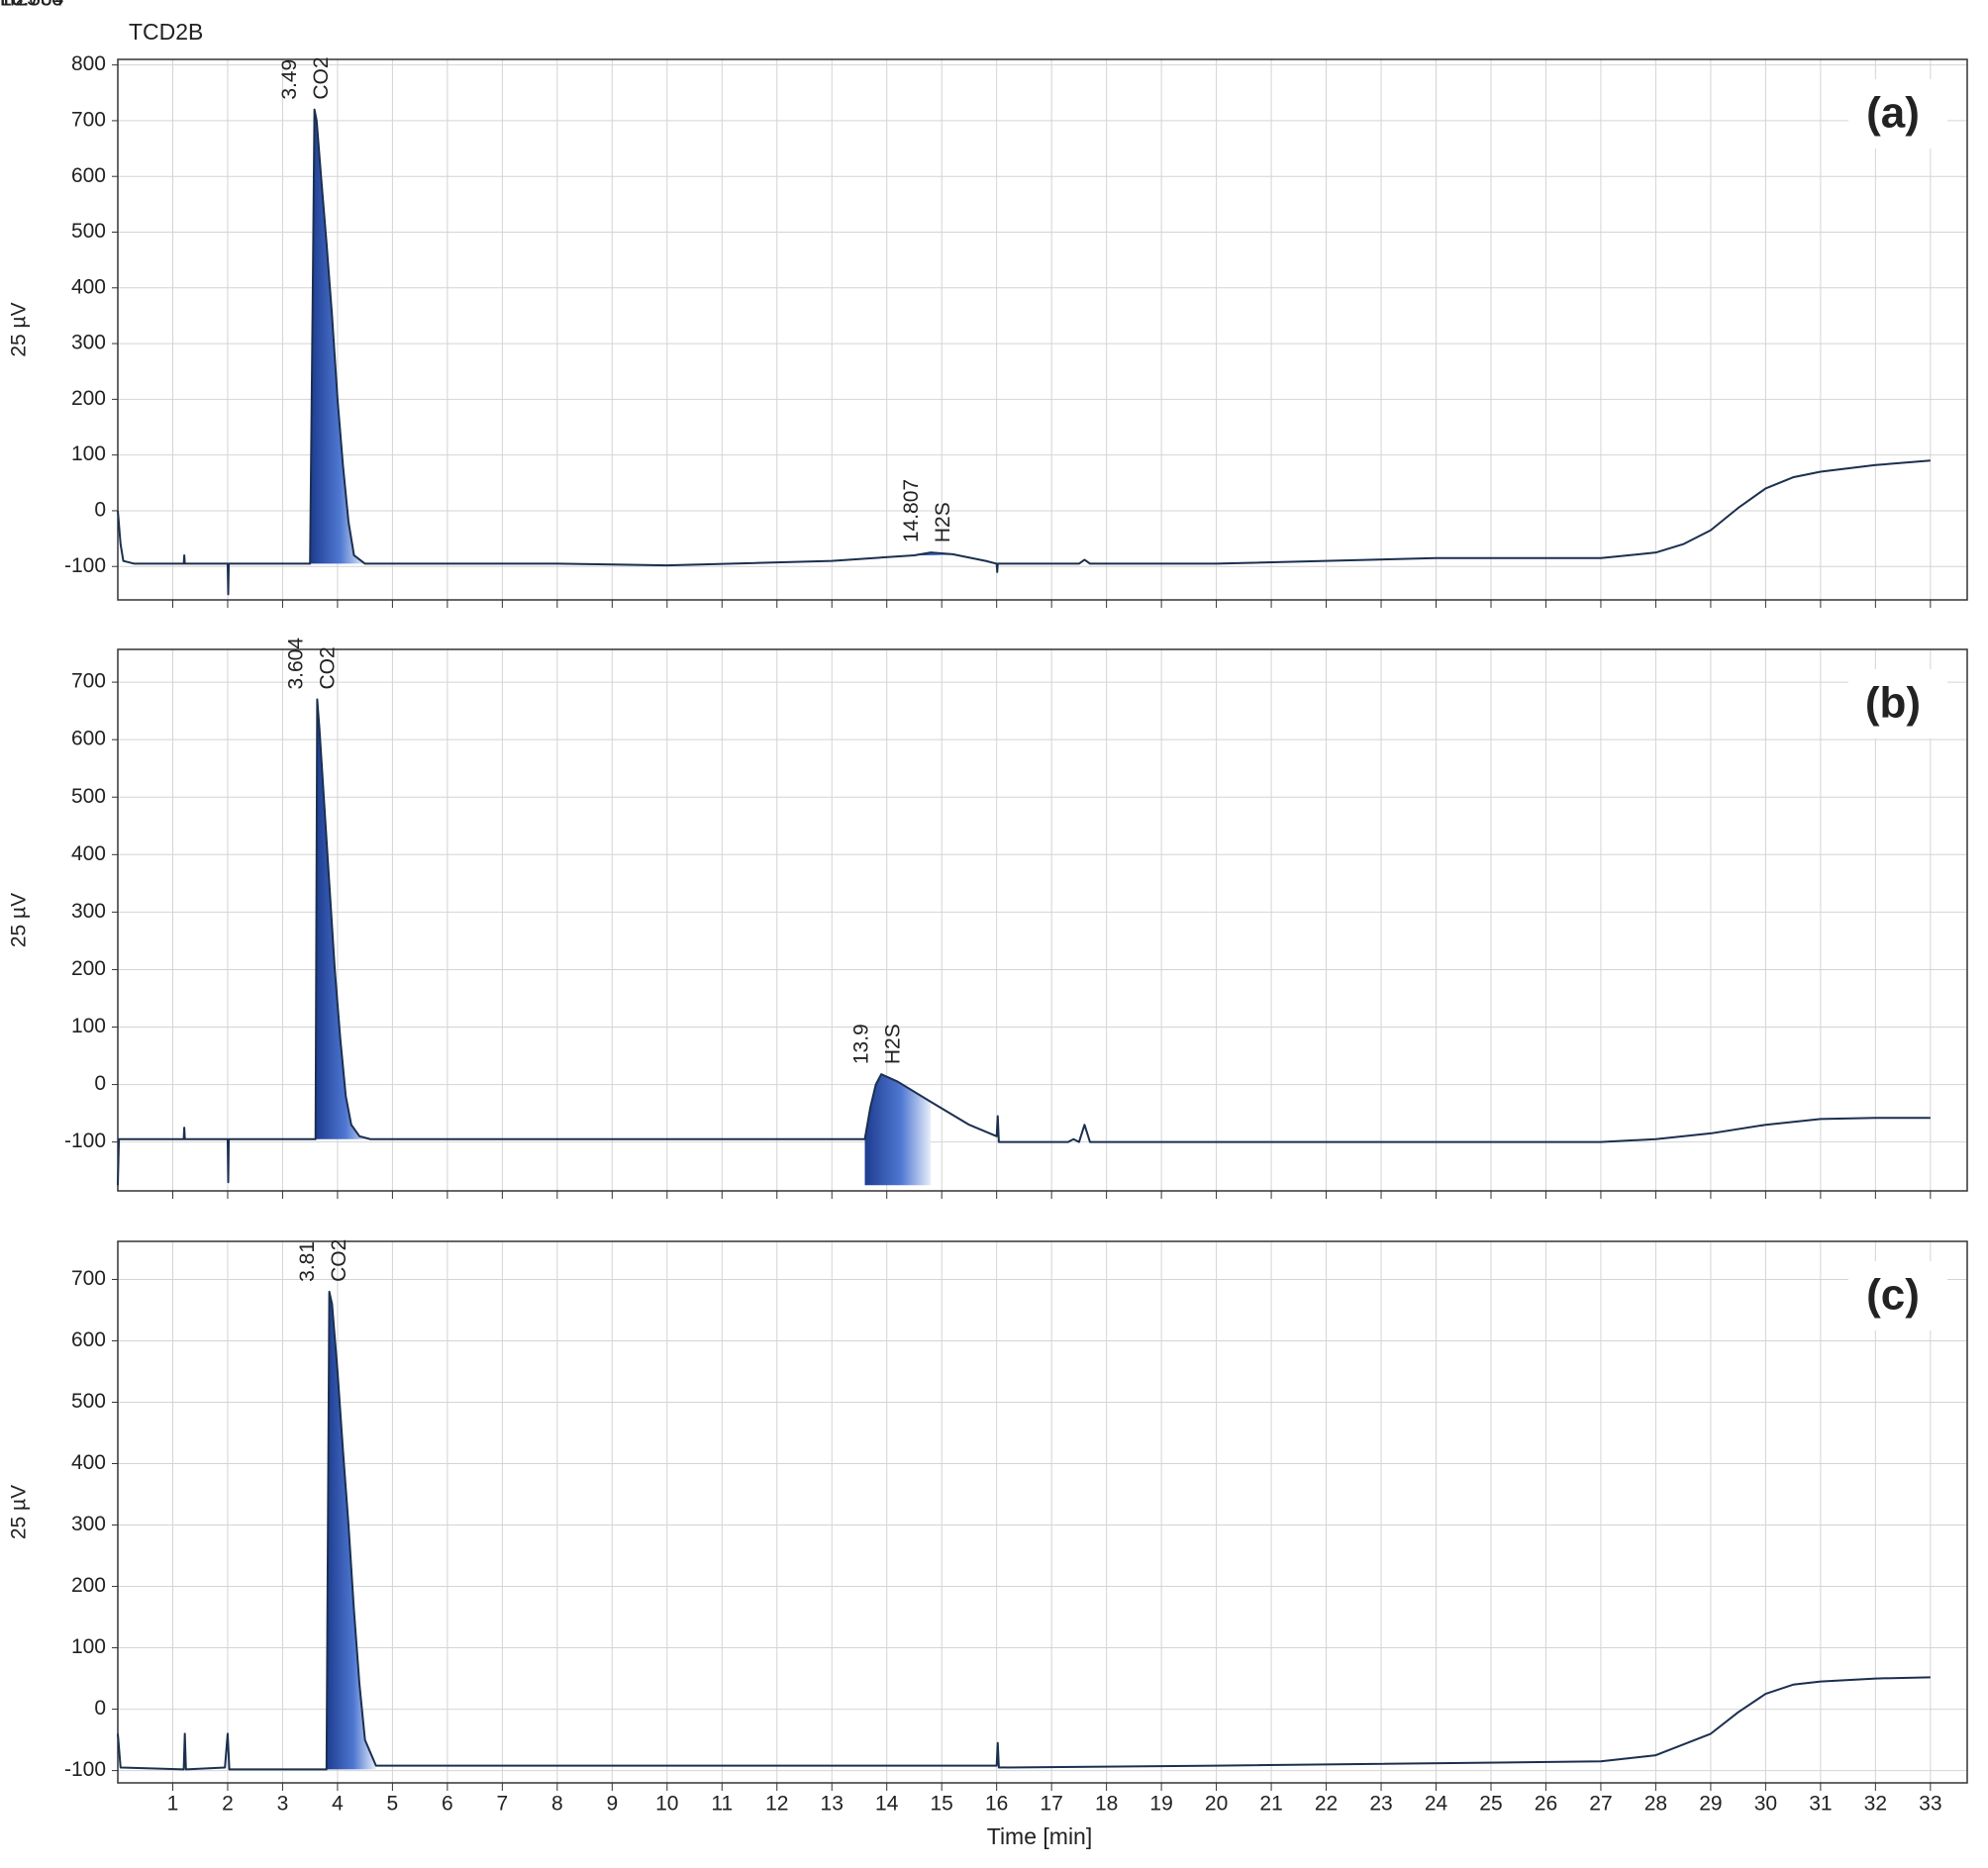 The image size is (1988, 1868). Describe the element at coordinates (1160, 1804) in the screenshot. I see `x-tick-label: 19` at that location.